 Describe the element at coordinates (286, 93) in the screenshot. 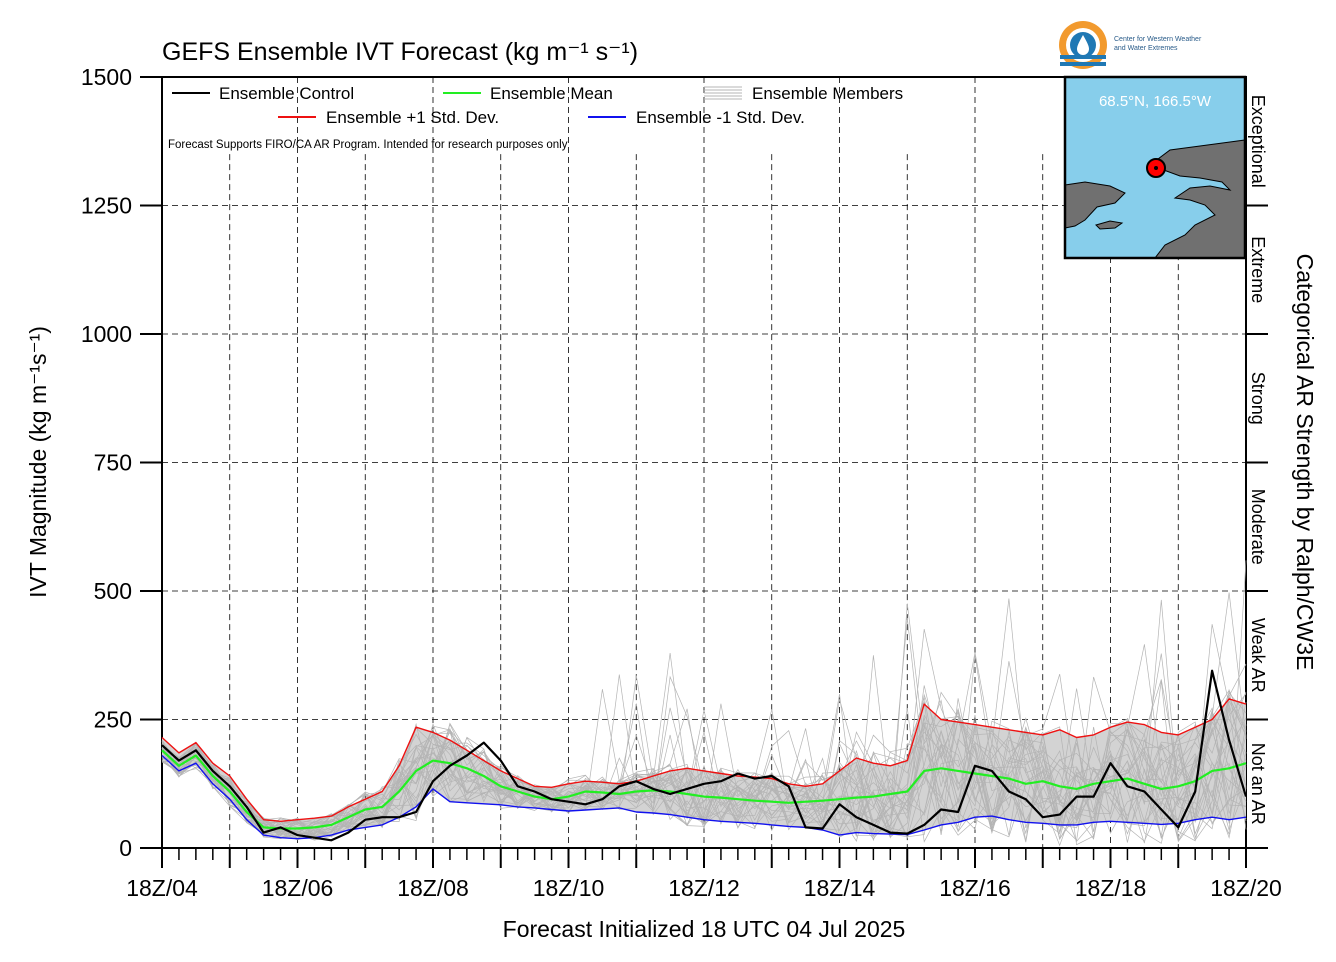

I see `legend-label-control: Ensemble Control` at that location.